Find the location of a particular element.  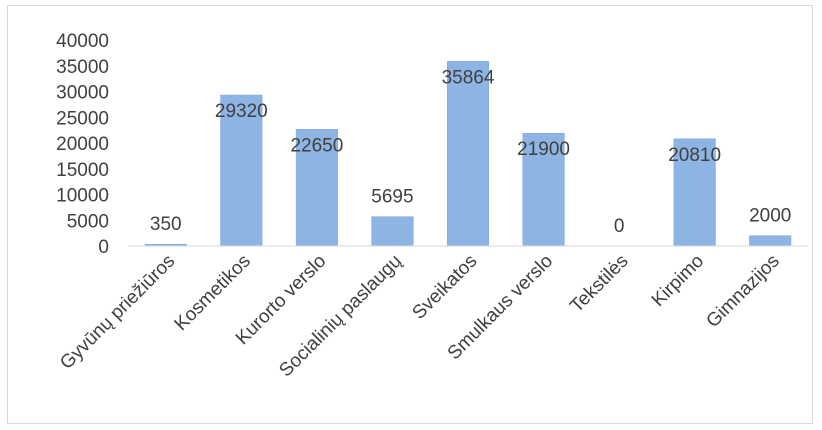

y-tick-label: 0 is located at coordinates (103, 247).